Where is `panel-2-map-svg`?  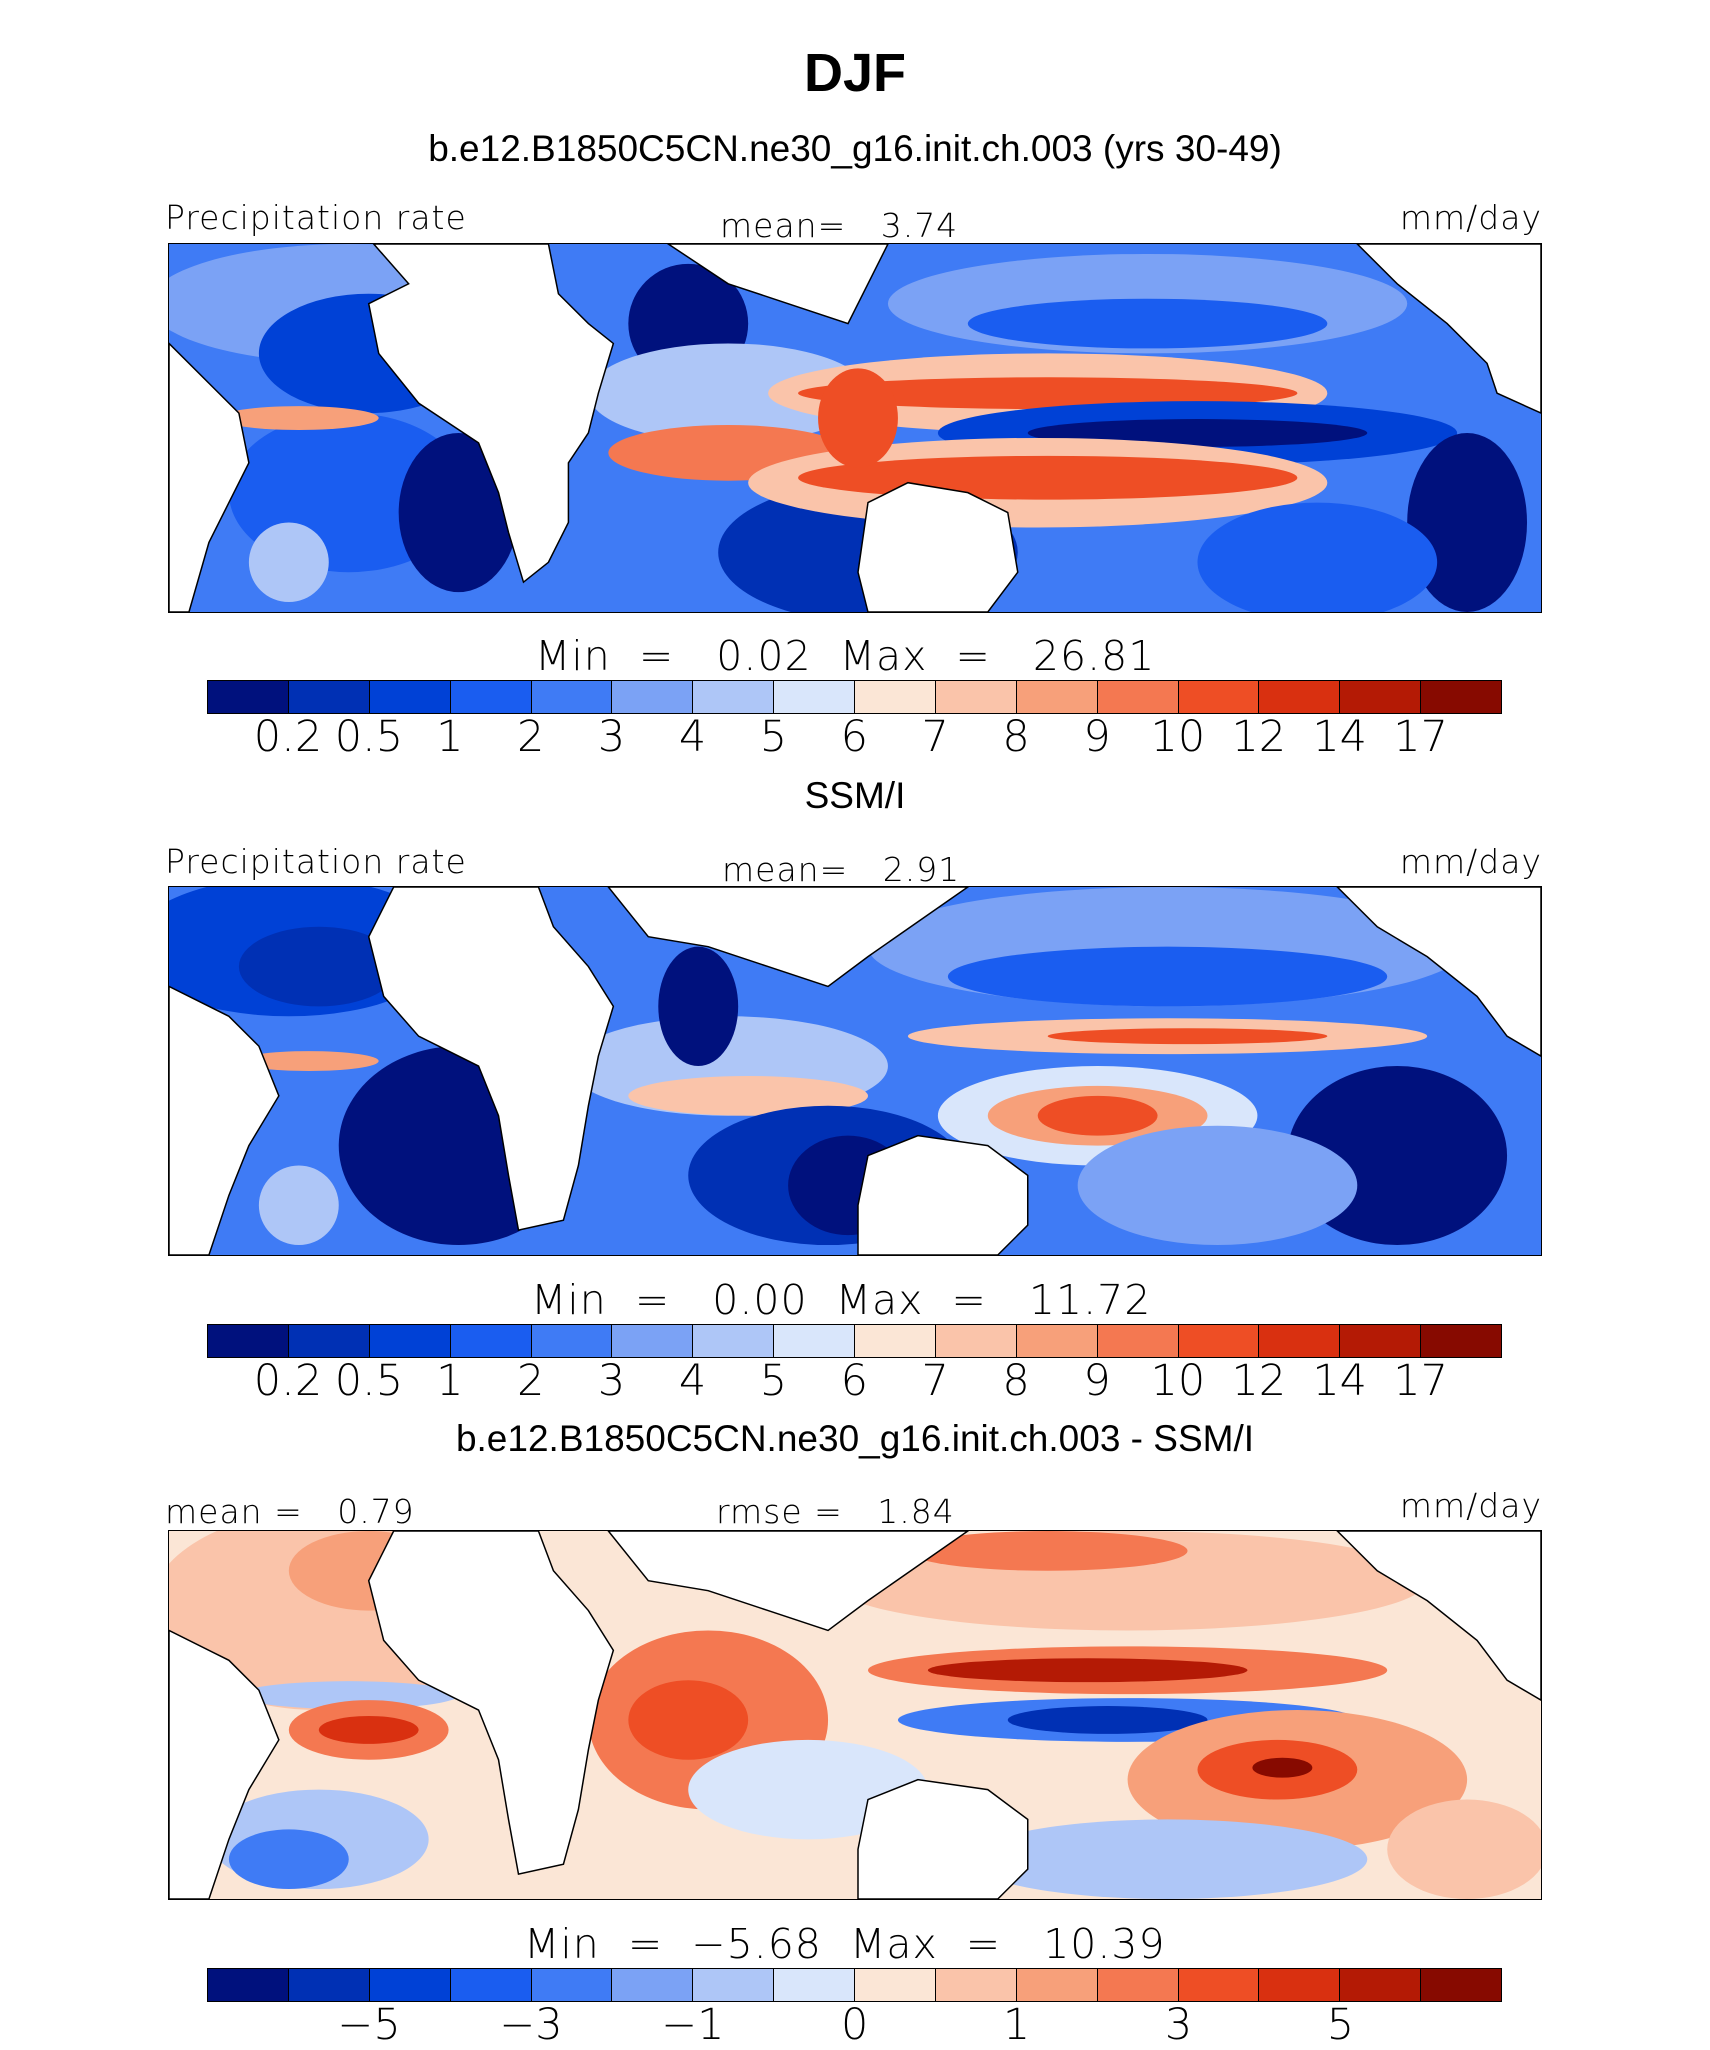
panel-2-map-svg is located at coordinates (855, 1071).